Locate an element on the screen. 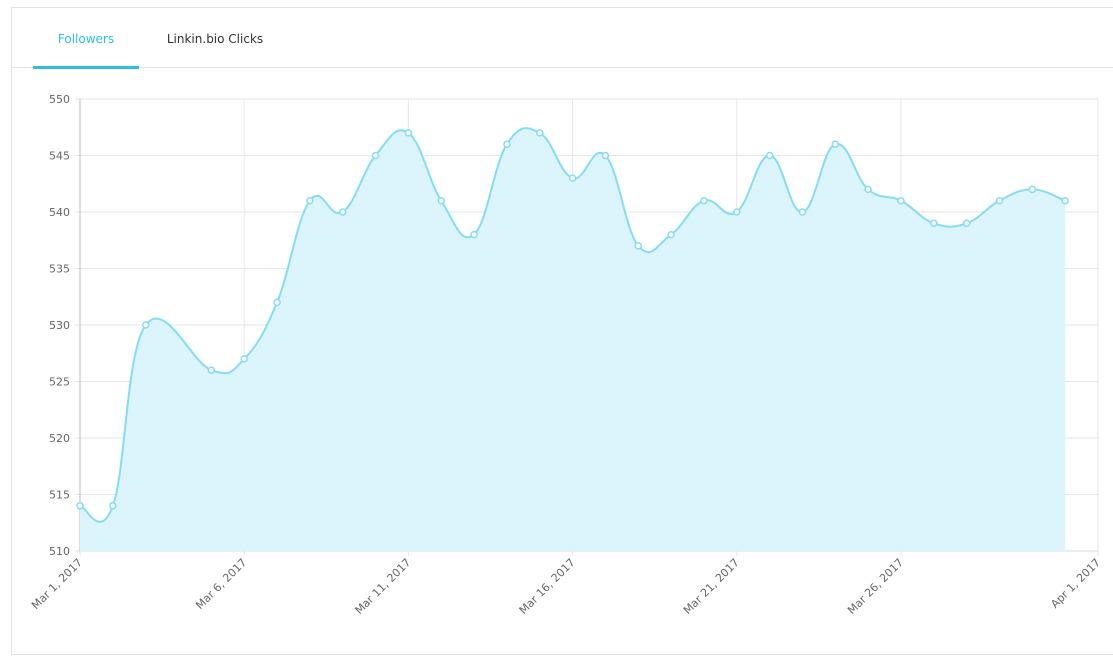 This screenshot has width=1113, height=666. tab-clicks: Linkin.bio Clicks is located at coordinates (215, 39).